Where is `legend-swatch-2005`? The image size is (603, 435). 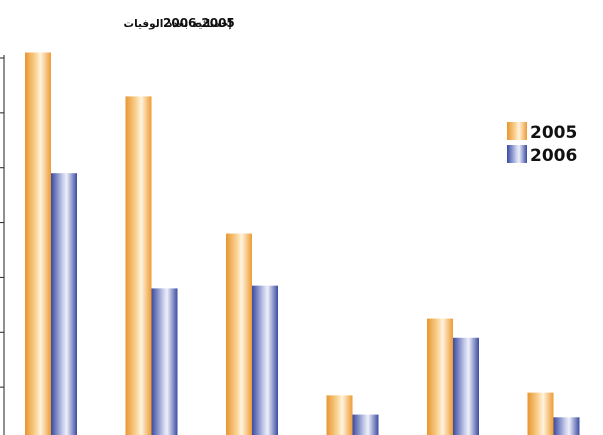 legend-swatch-2005 is located at coordinates (517, 131).